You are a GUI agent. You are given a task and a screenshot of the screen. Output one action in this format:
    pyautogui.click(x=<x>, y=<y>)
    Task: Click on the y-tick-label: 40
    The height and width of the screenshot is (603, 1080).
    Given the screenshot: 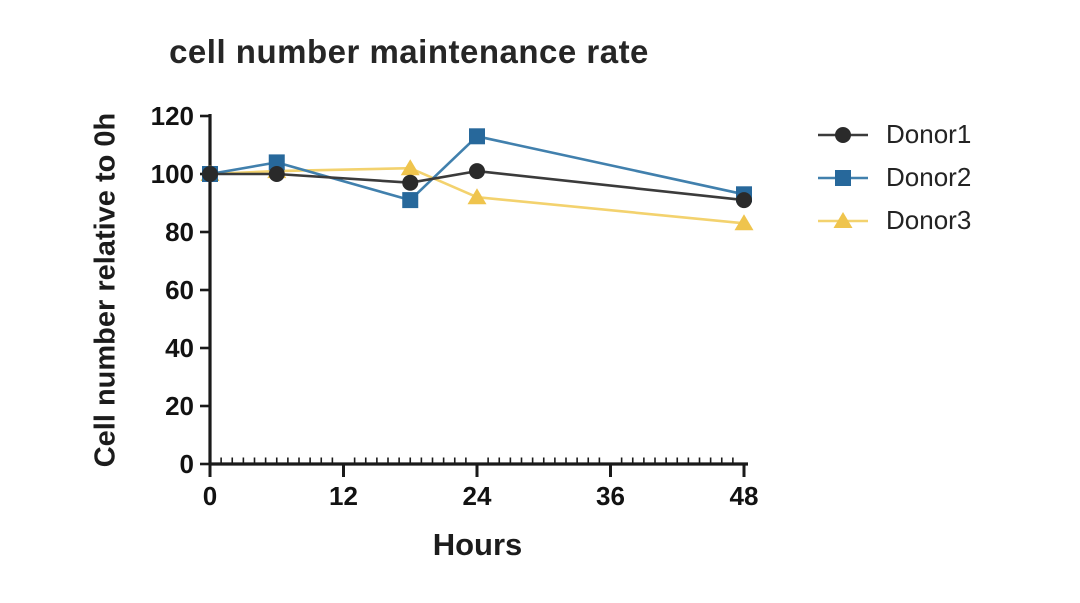 What is the action you would take?
    pyautogui.click(x=179, y=348)
    